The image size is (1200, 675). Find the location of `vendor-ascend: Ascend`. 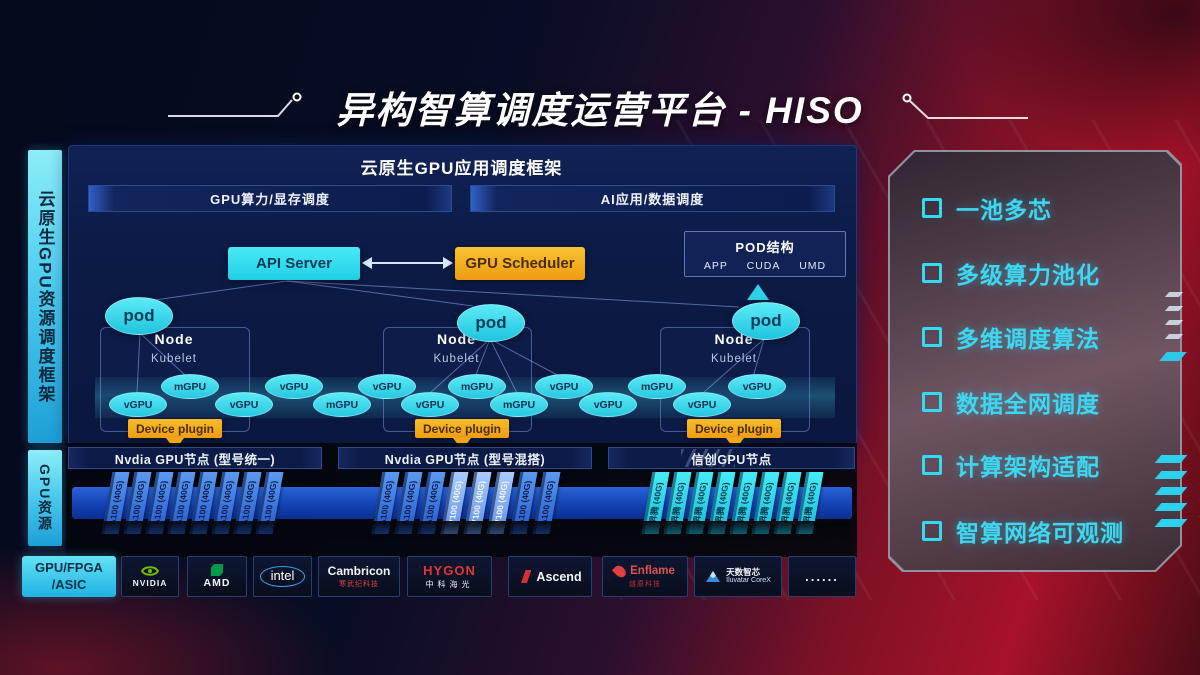

vendor-ascend: Ascend is located at coordinates (550, 576).